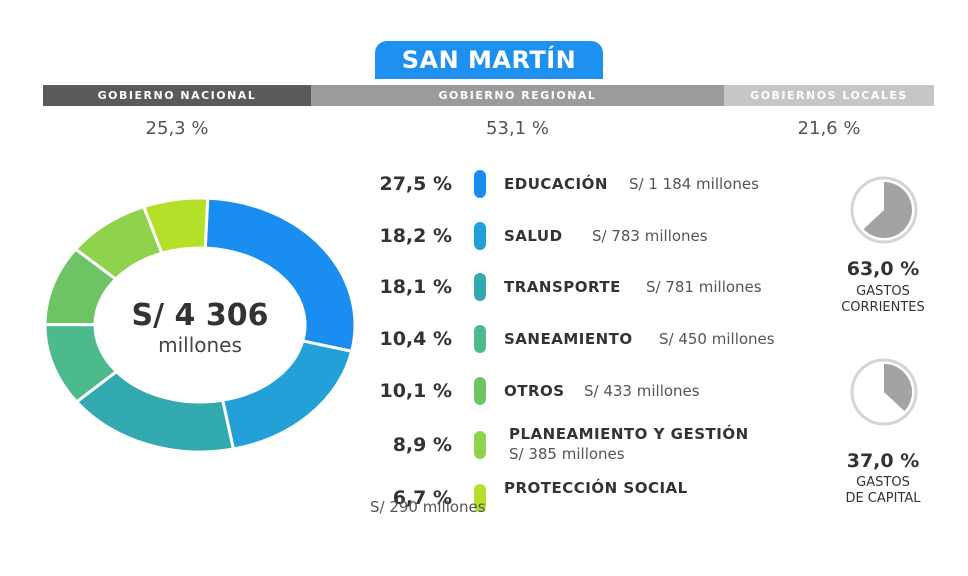  Describe the element at coordinates (175, 226) in the screenshot. I see `donut-slice-proteccion-social` at that location.